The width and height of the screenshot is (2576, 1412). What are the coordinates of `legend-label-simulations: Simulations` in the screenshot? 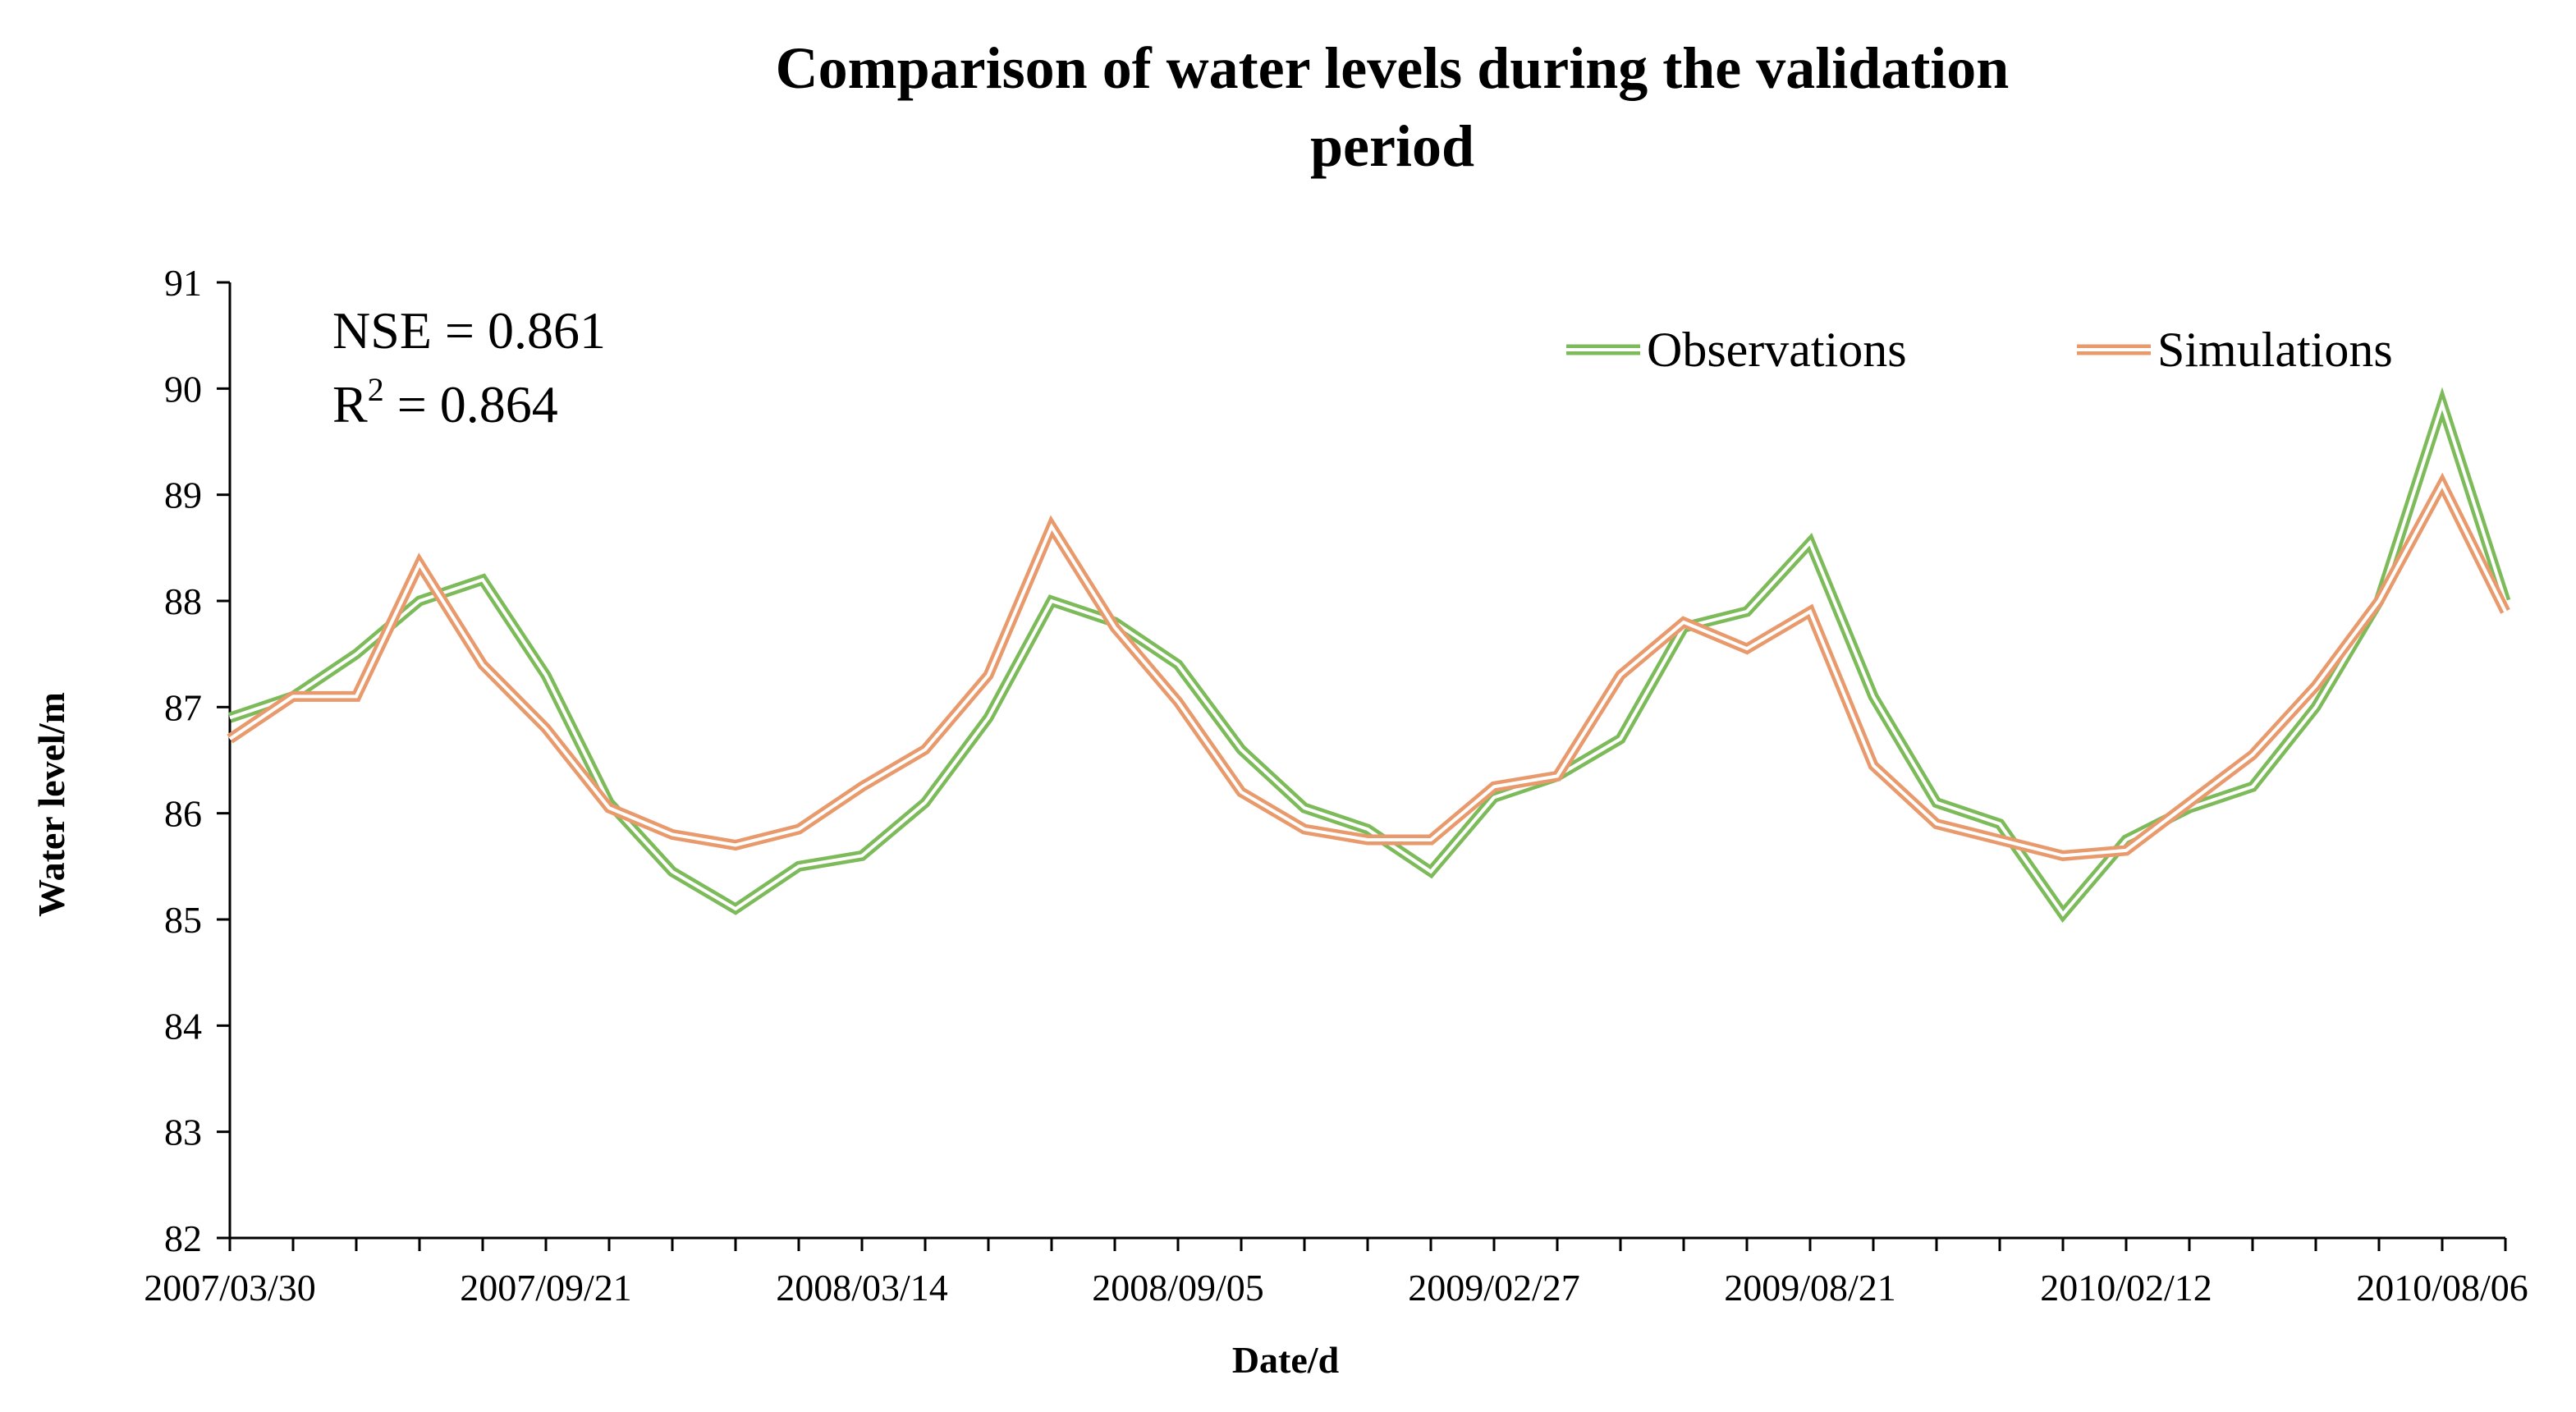 It's located at (2275, 350).